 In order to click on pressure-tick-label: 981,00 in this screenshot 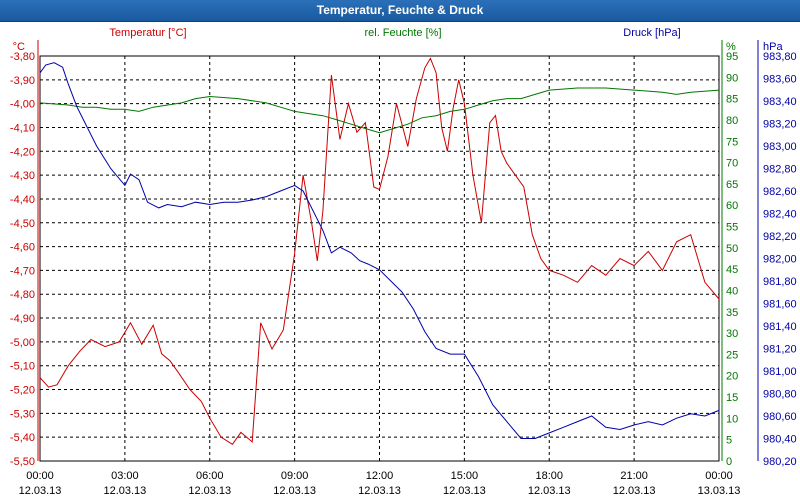, I will do `click(780, 372)`.